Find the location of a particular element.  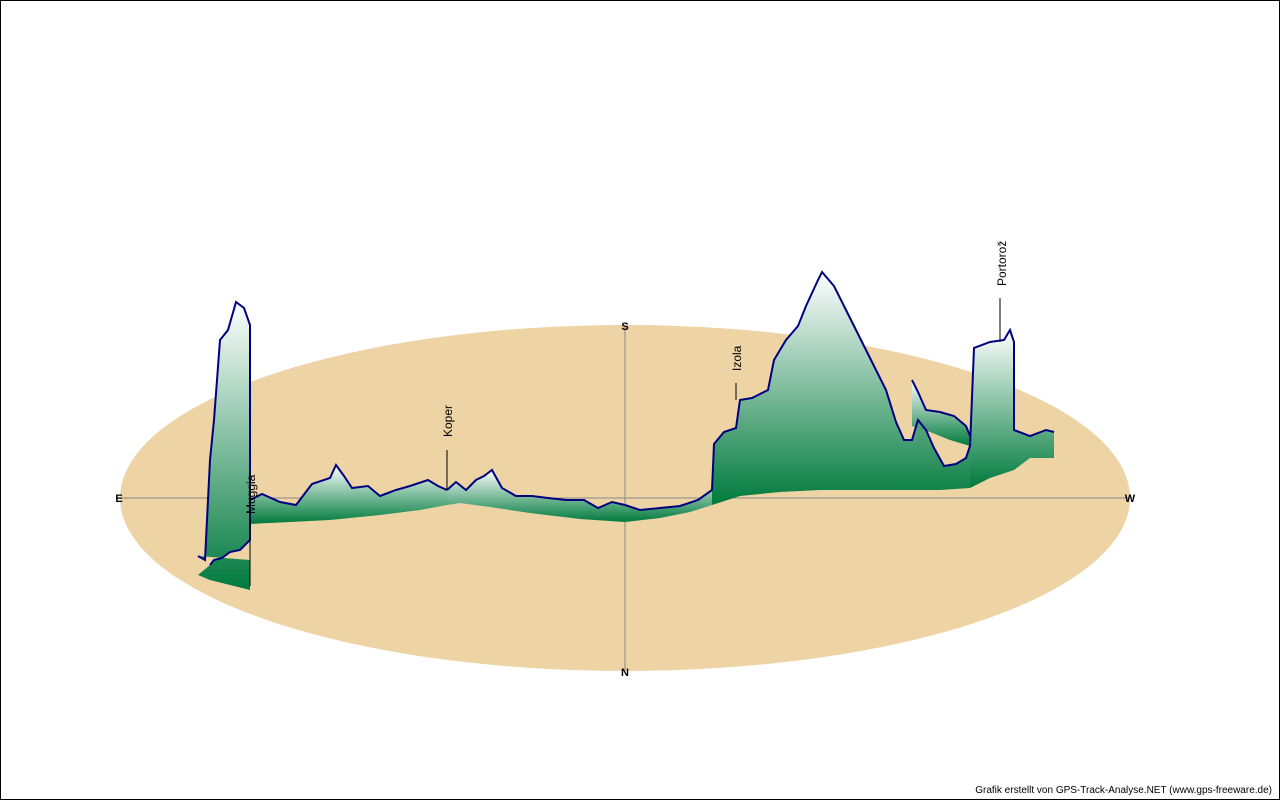

wall-izola-hill is located at coordinates (841, 388).